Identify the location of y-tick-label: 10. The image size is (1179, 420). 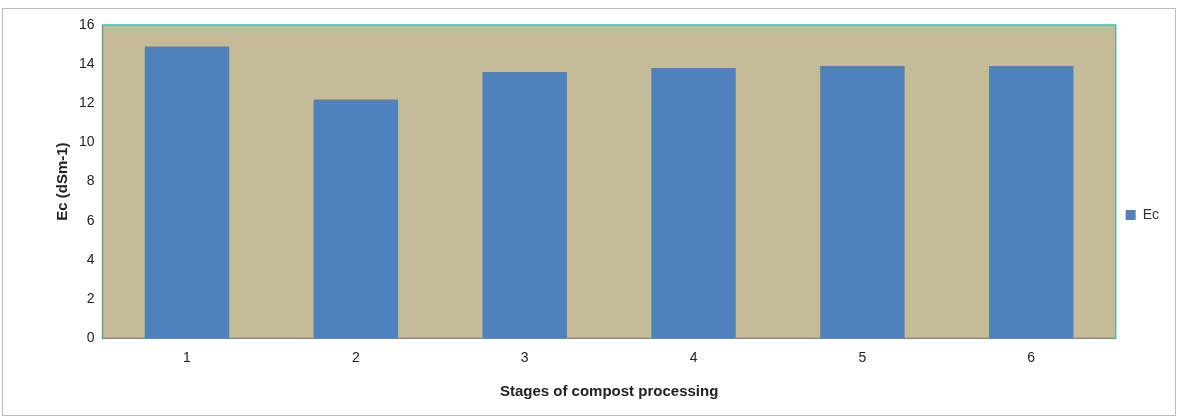
(86, 141).